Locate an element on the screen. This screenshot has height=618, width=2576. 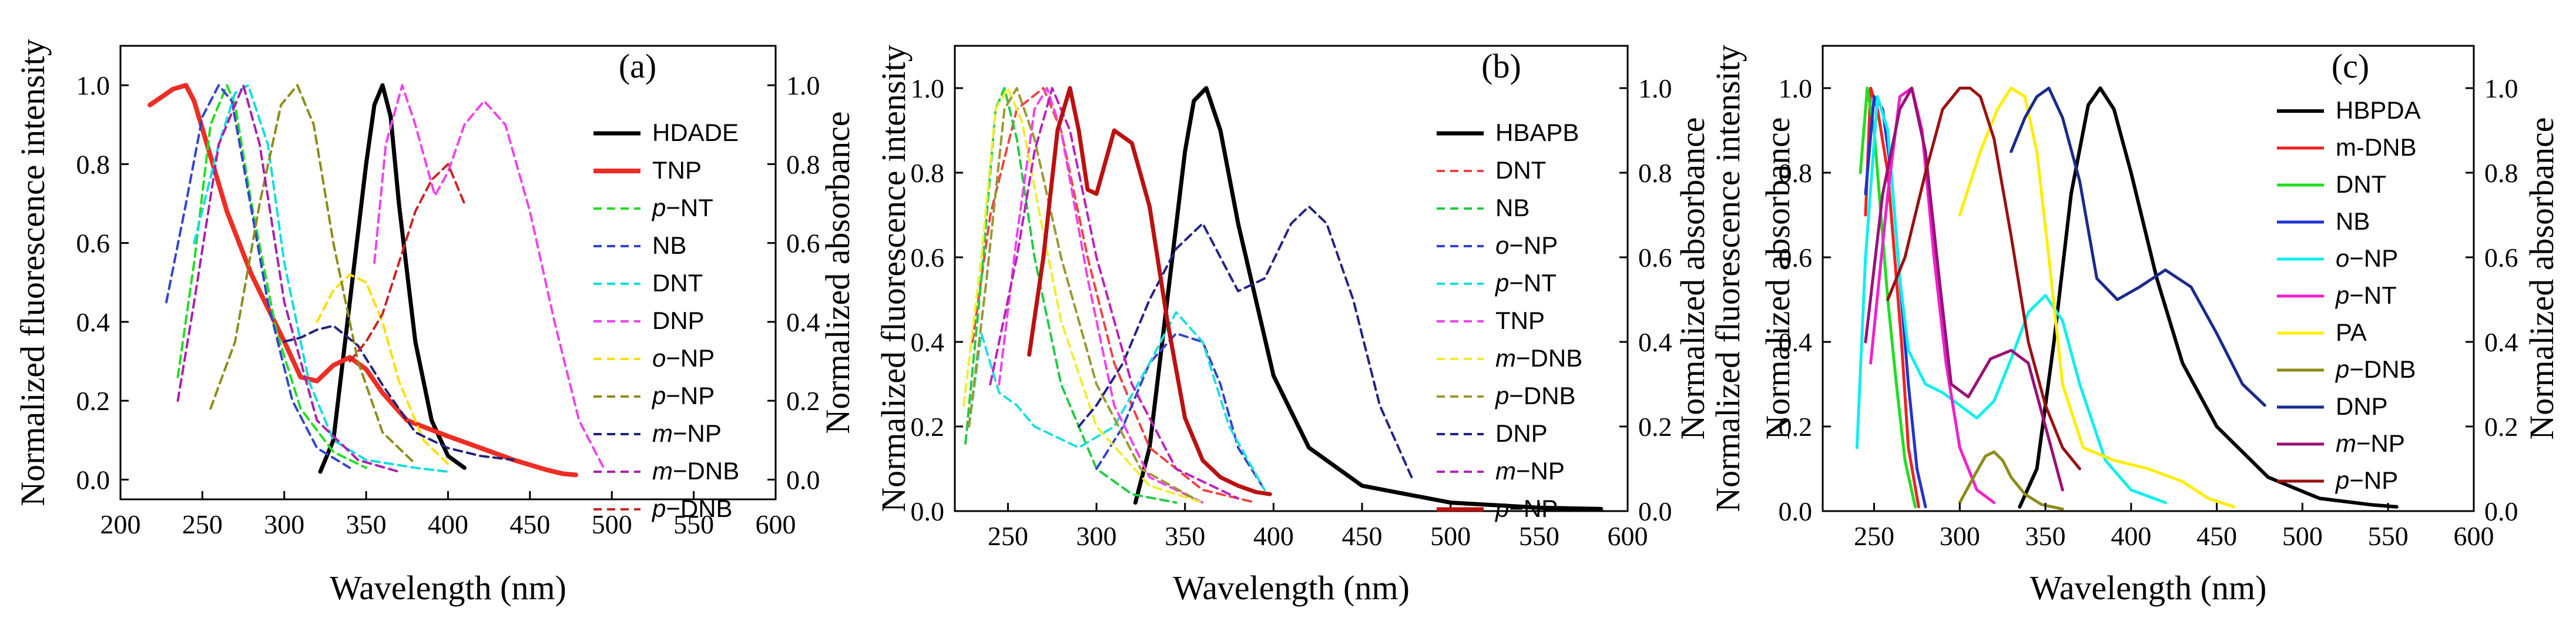
series-line-m-dnb is located at coordinates (1892, 297).